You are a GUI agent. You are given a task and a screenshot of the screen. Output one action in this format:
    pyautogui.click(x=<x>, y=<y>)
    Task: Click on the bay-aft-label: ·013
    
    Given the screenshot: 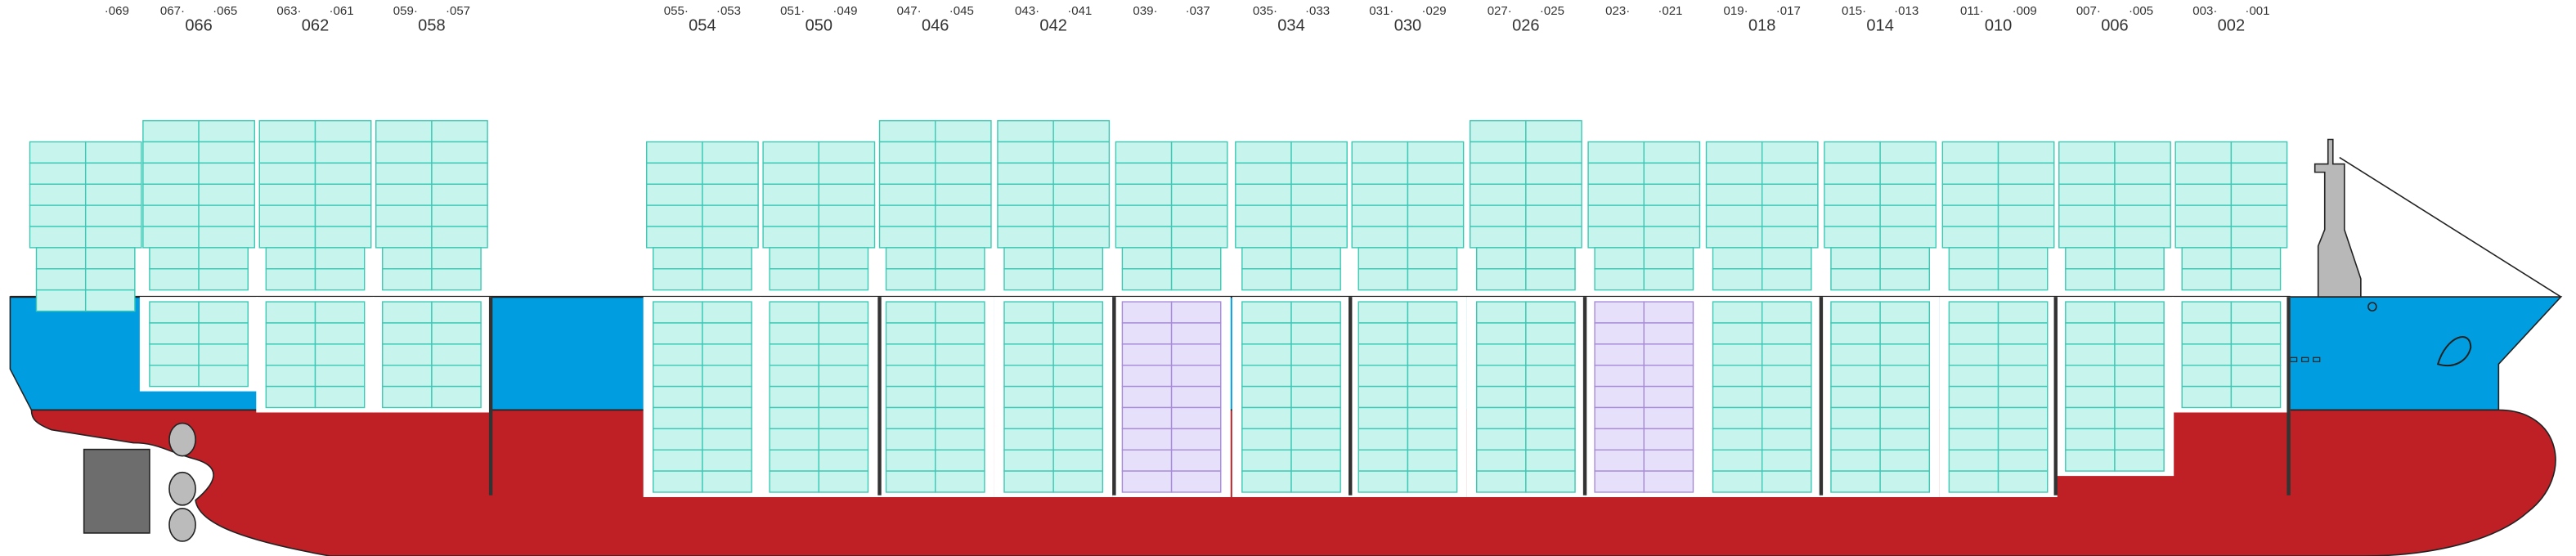 What is the action you would take?
    pyautogui.click(x=1906, y=11)
    